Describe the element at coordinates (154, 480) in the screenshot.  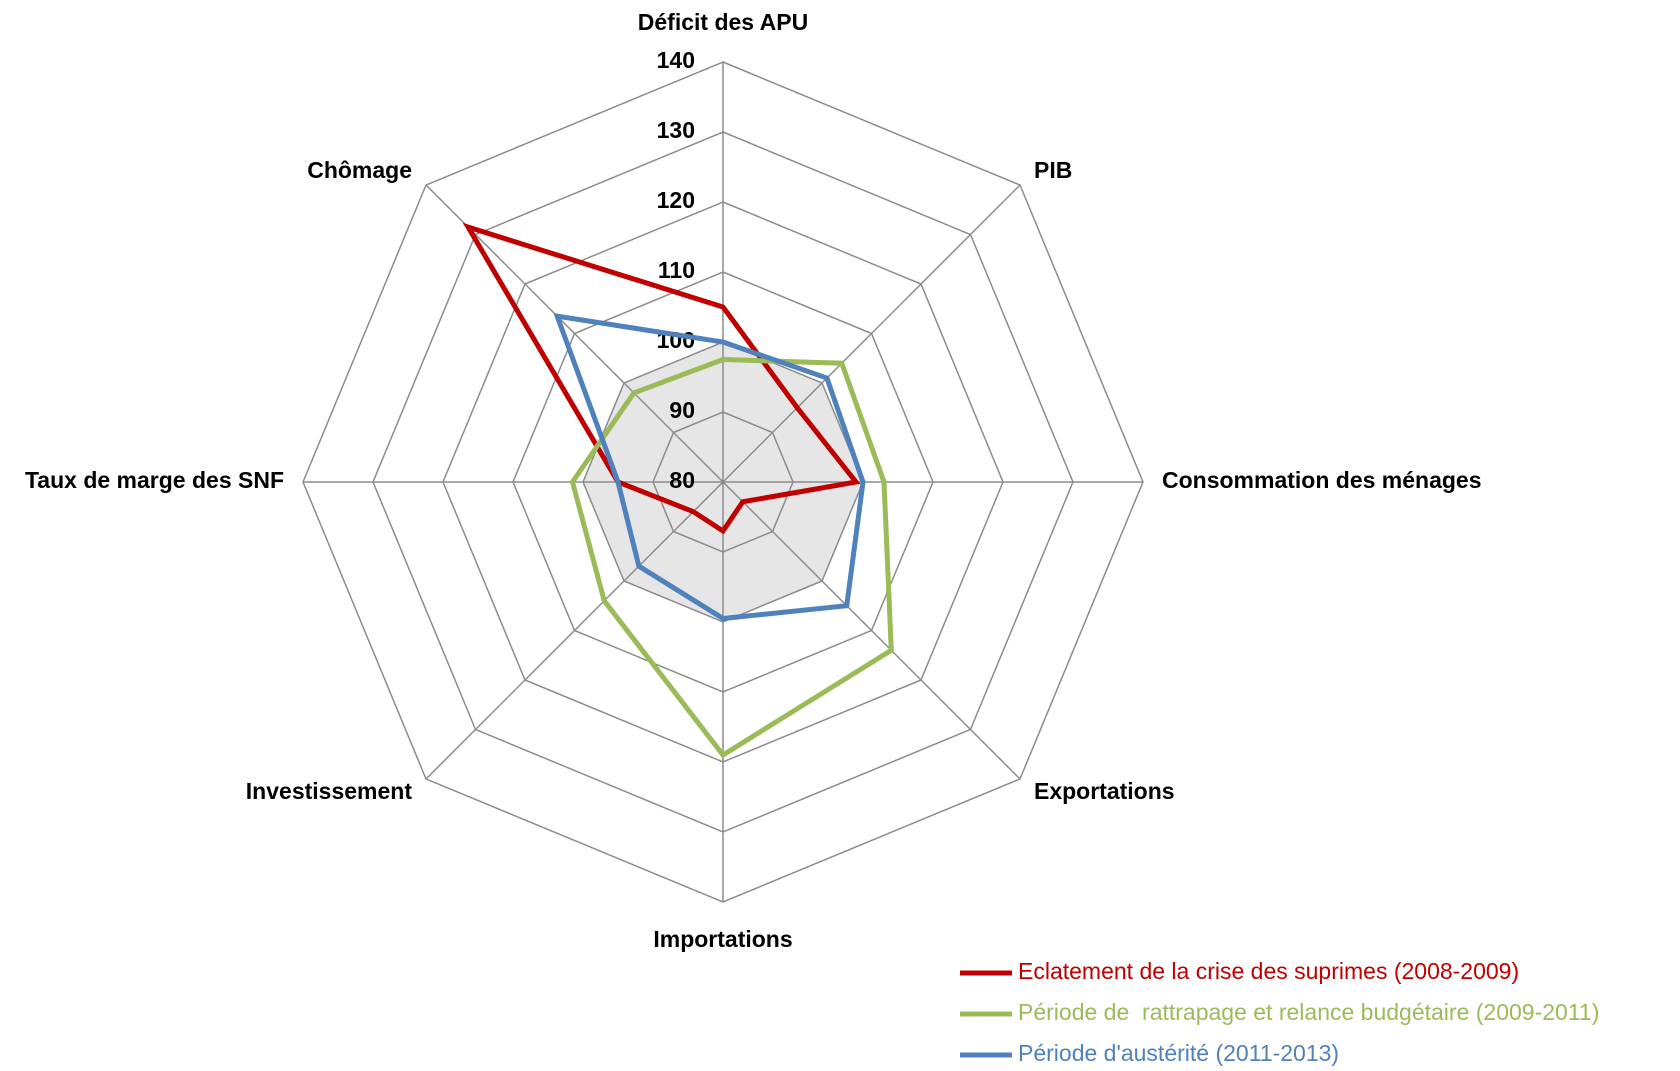
I see `category-label: Taux de marge des SNF` at that location.